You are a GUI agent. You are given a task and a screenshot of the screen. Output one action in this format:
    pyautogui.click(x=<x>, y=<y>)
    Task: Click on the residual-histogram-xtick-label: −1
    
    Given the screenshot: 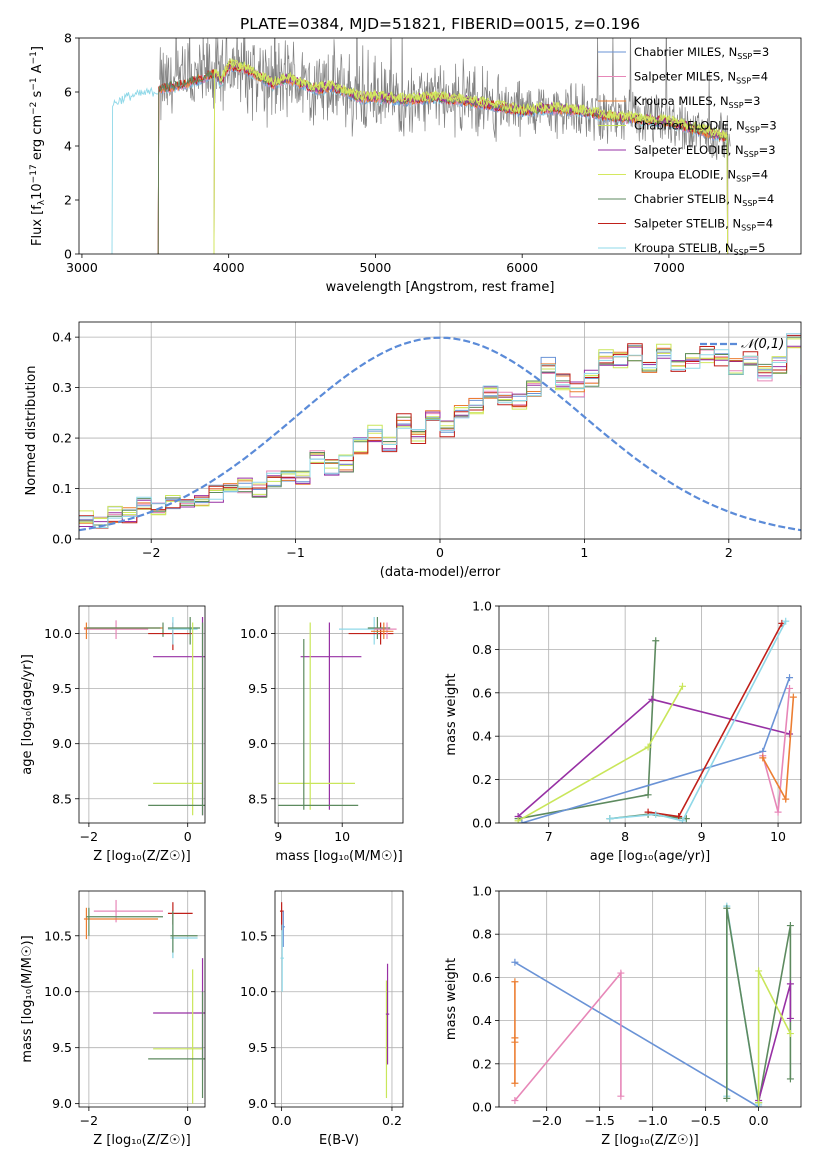 What is the action you would take?
    pyautogui.click(x=295, y=552)
    